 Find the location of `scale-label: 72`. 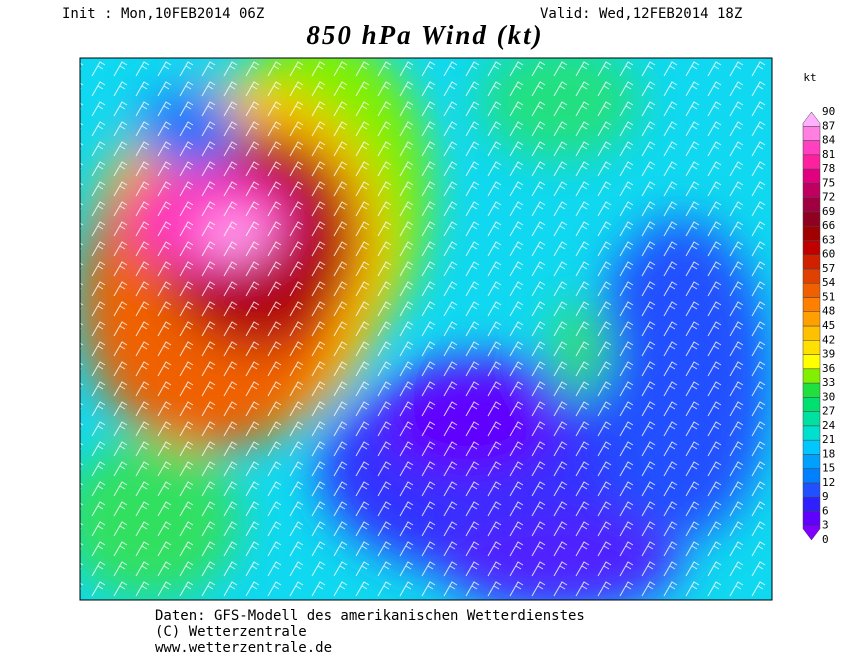

scale-label: 72 is located at coordinates (828, 197).